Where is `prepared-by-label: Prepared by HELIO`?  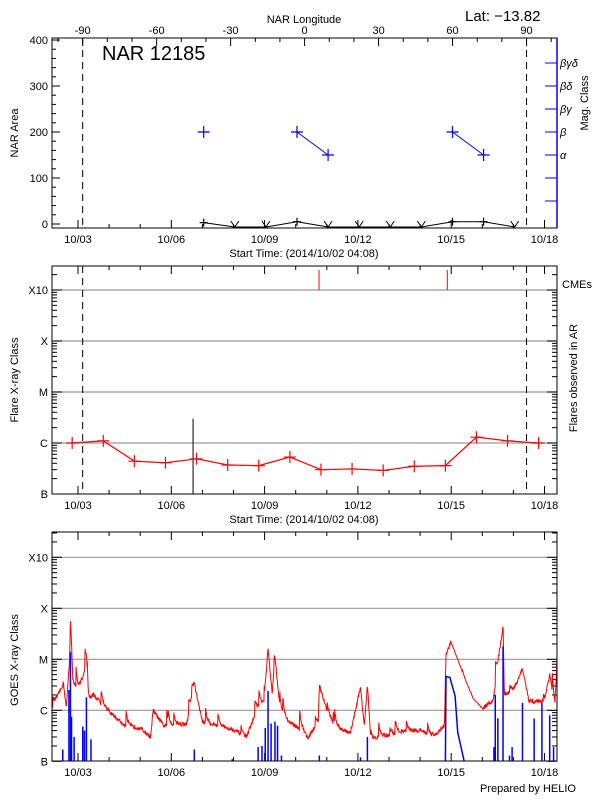 prepared-by-label: Prepared by HELIO is located at coordinates (528, 789).